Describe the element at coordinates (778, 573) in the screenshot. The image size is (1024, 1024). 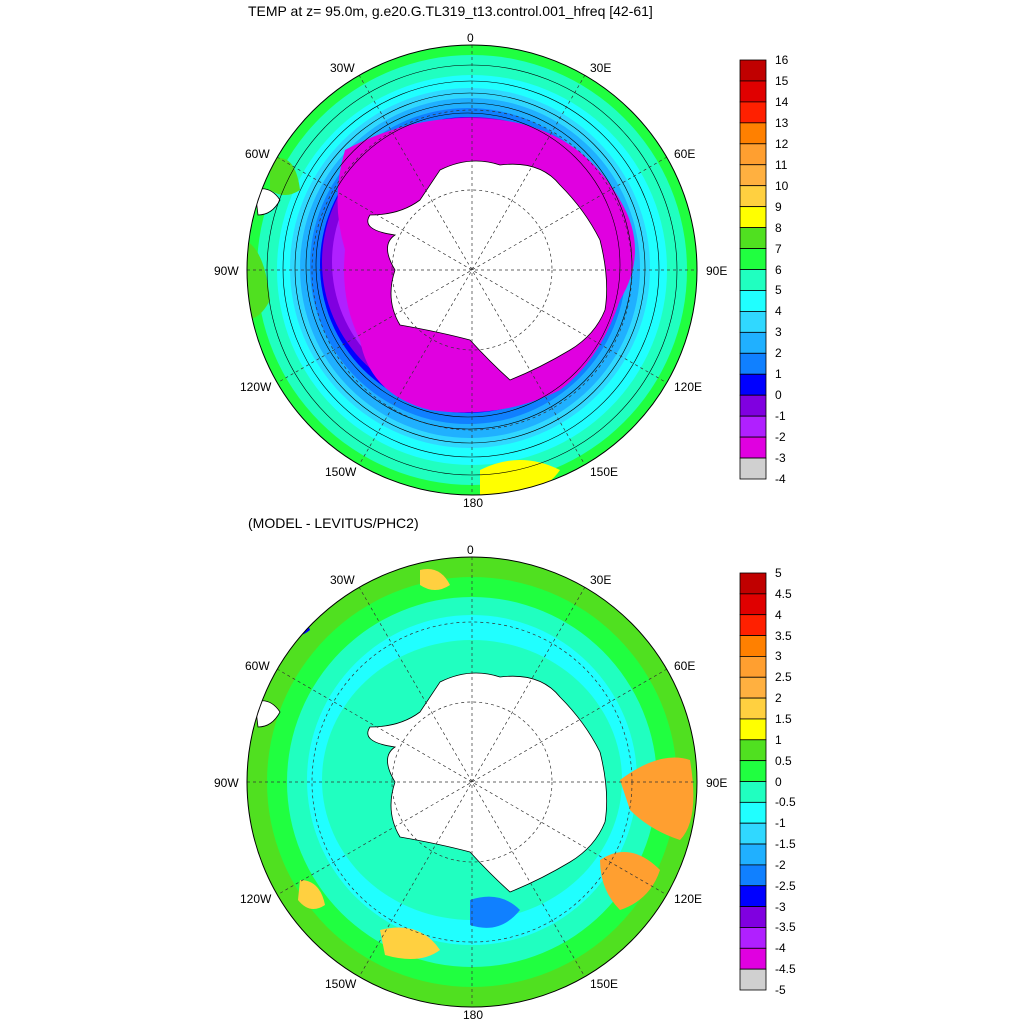
I see `bottom-colorbar-label: 5` at that location.